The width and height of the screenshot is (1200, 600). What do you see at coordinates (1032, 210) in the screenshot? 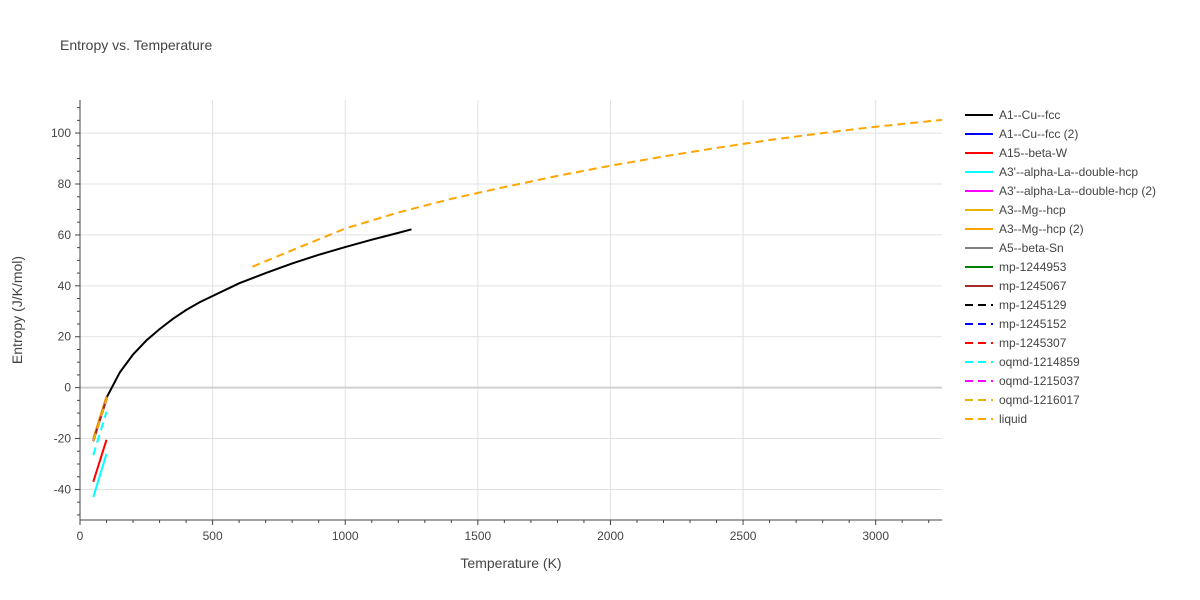
I see `legend-label: A3--Mg--hcp` at bounding box center [1032, 210].